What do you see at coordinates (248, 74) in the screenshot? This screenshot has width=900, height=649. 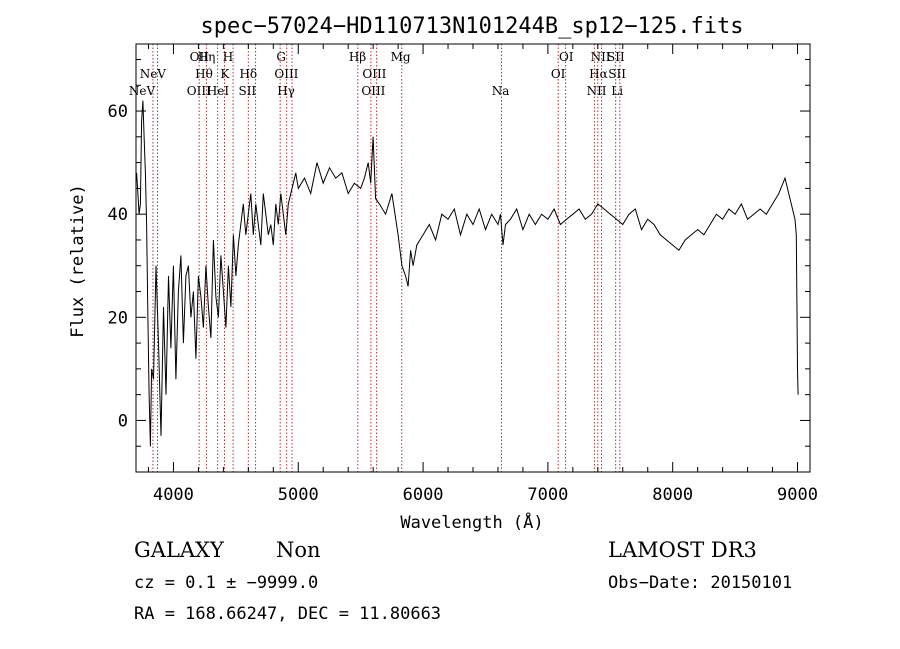 I see `spectral-line-label: Hδ` at bounding box center [248, 74].